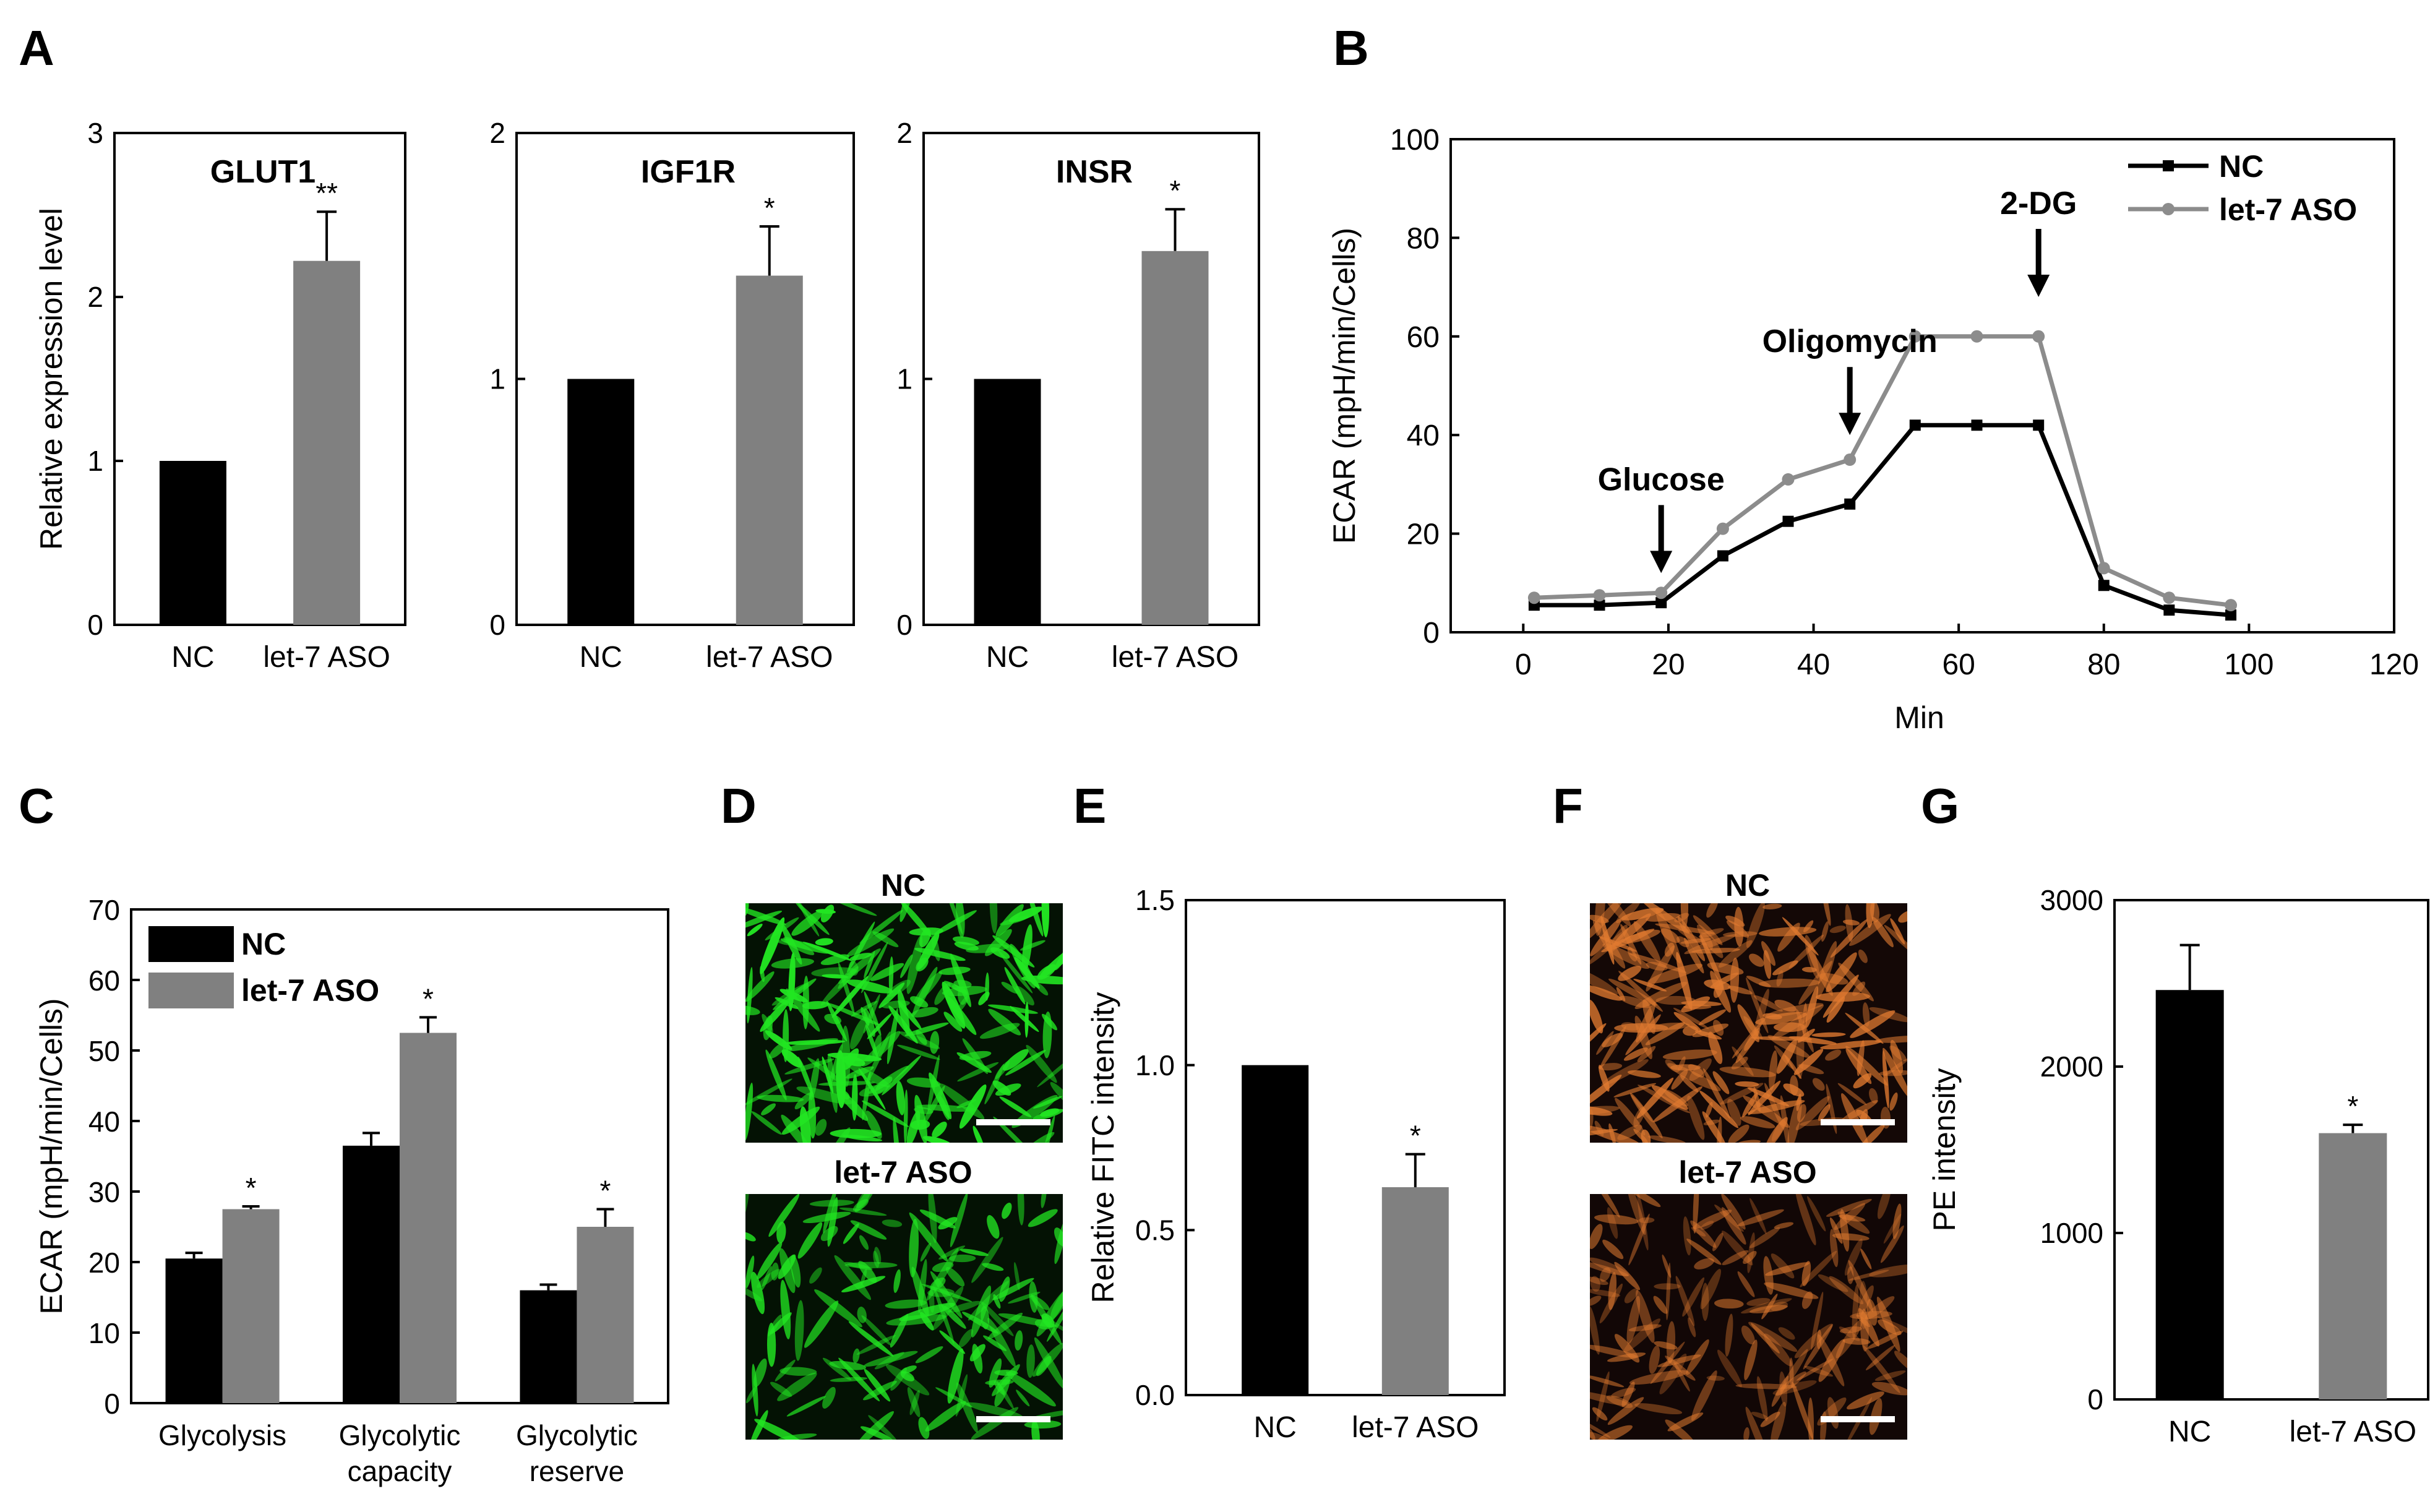 This screenshot has height=1512, width=2430. I want to click on y-axis-label: Relative expression level, so click(51, 379).